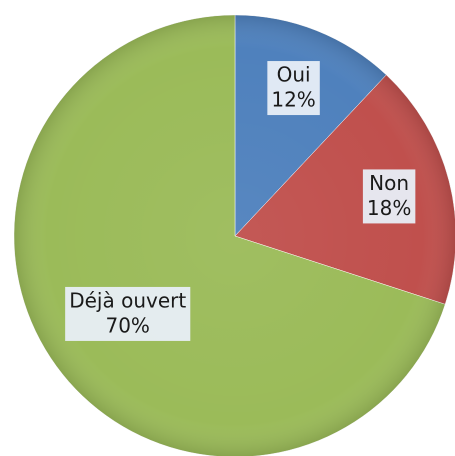 The width and height of the screenshot is (455, 456). Describe the element at coordinates (127, 300) in the screenshot. I see `category-label: Déjà ouvert` at that location.